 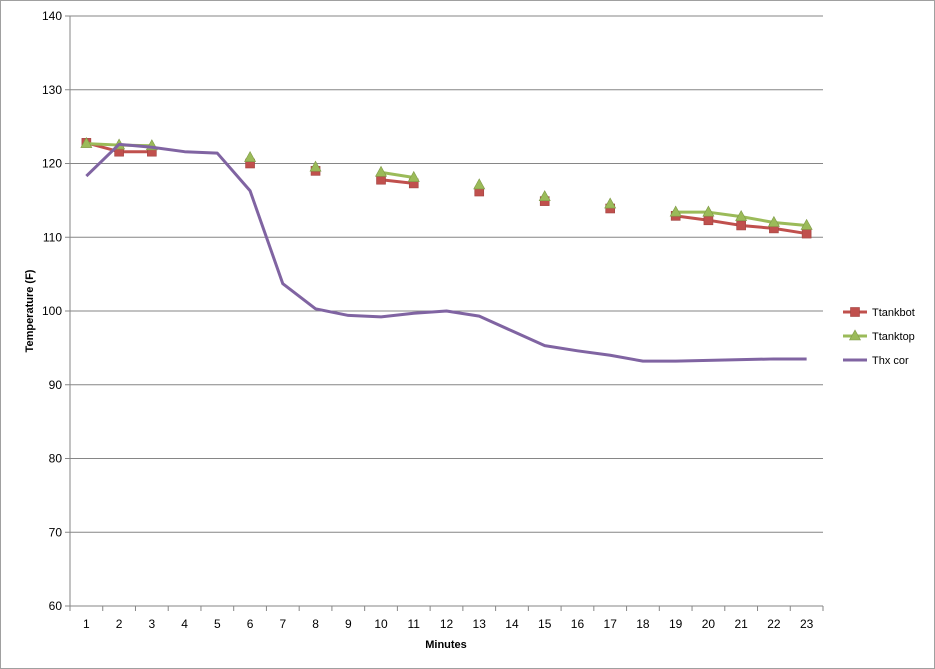 I want to click on y-tick-label: 140, so click(x=52, y=16).